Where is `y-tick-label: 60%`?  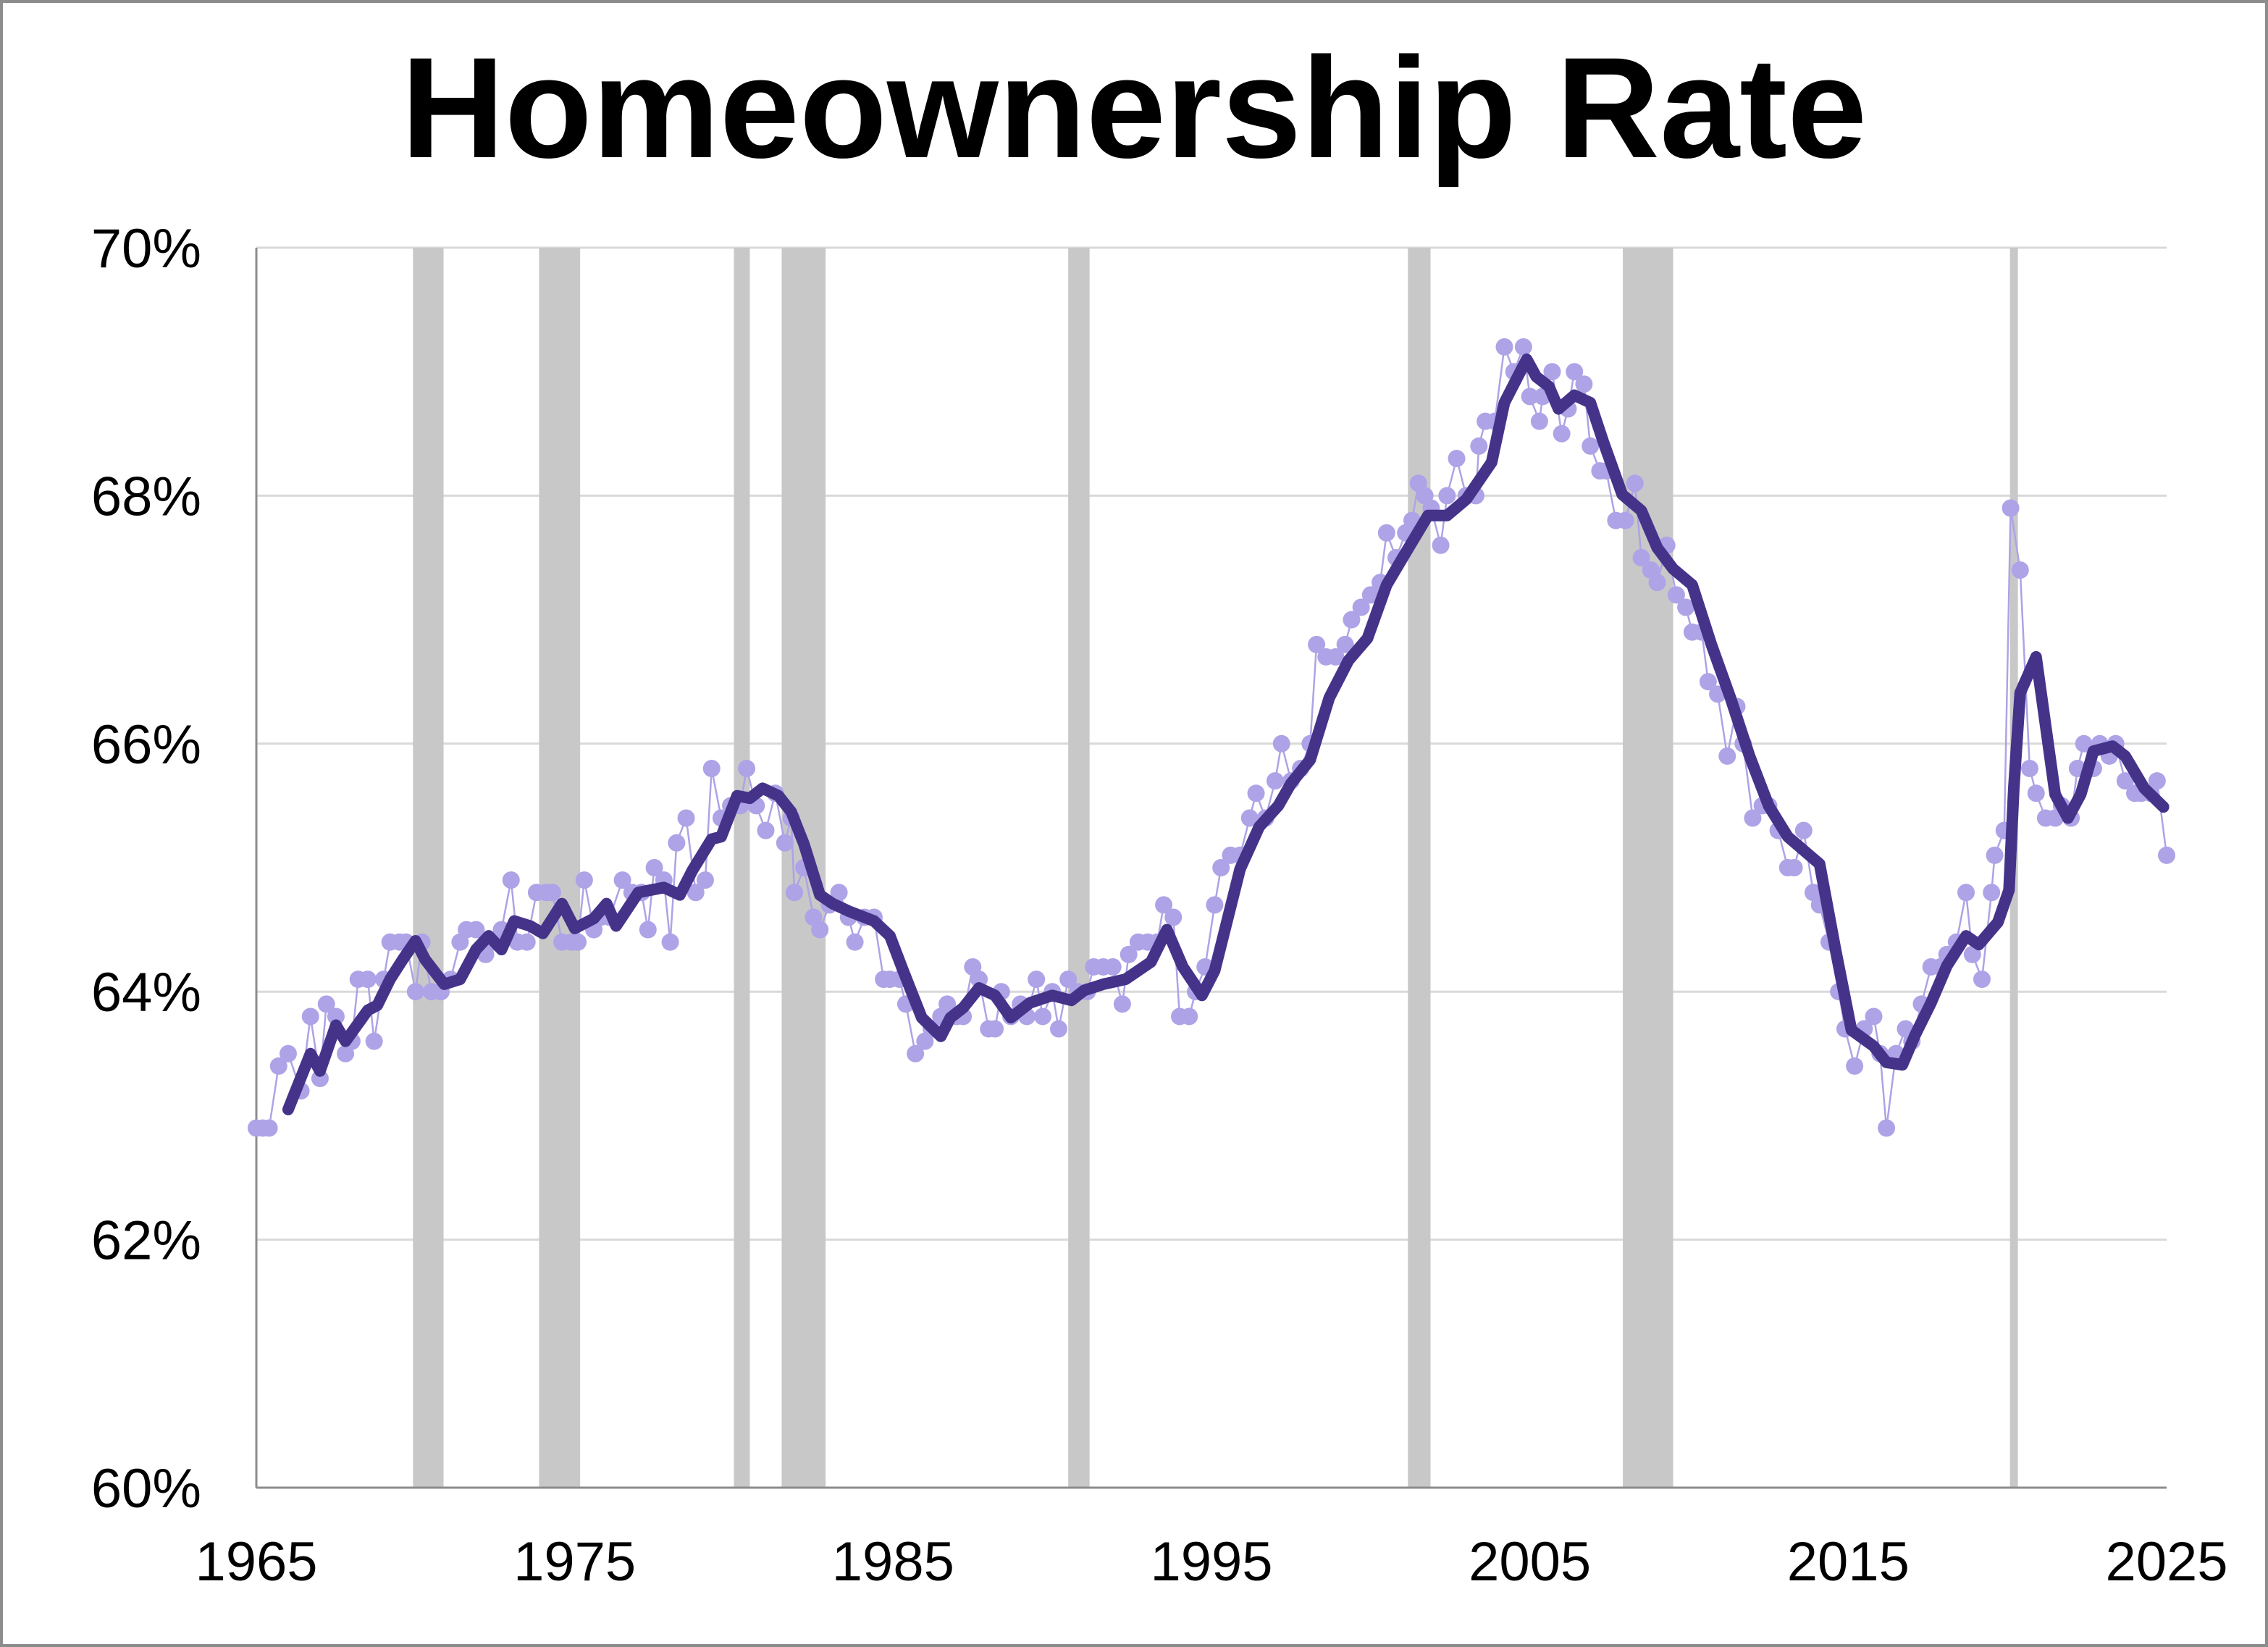 y-tick-label: 60% is located at coordinates (146, 1489).